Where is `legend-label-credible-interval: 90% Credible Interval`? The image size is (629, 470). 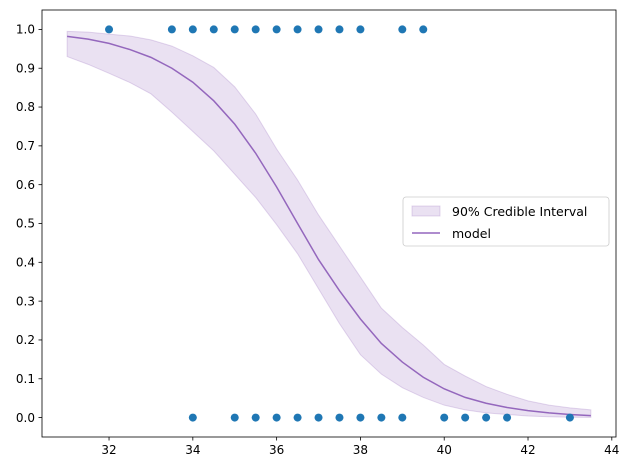 legend-label-credible-interval: 90% Credible Interval is located at coordinates (519, 211).